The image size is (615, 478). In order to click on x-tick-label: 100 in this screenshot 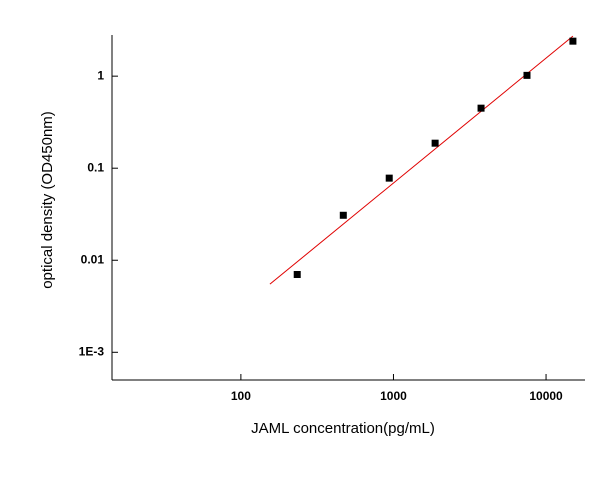, I will do `click(241, 396)`.